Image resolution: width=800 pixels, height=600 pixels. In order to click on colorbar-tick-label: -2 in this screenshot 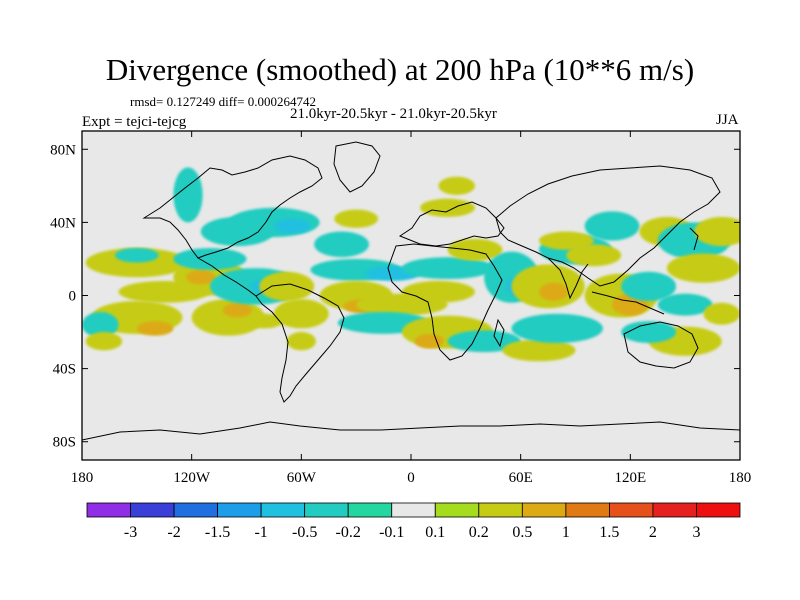, I will do `click(173, 532)`.